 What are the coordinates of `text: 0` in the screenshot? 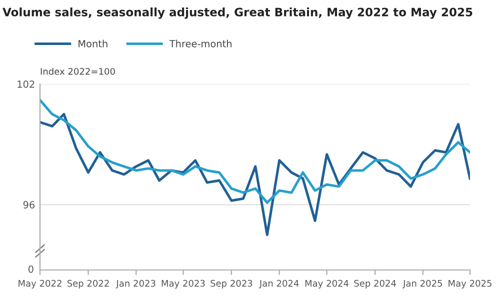 It's located at (31, 269).